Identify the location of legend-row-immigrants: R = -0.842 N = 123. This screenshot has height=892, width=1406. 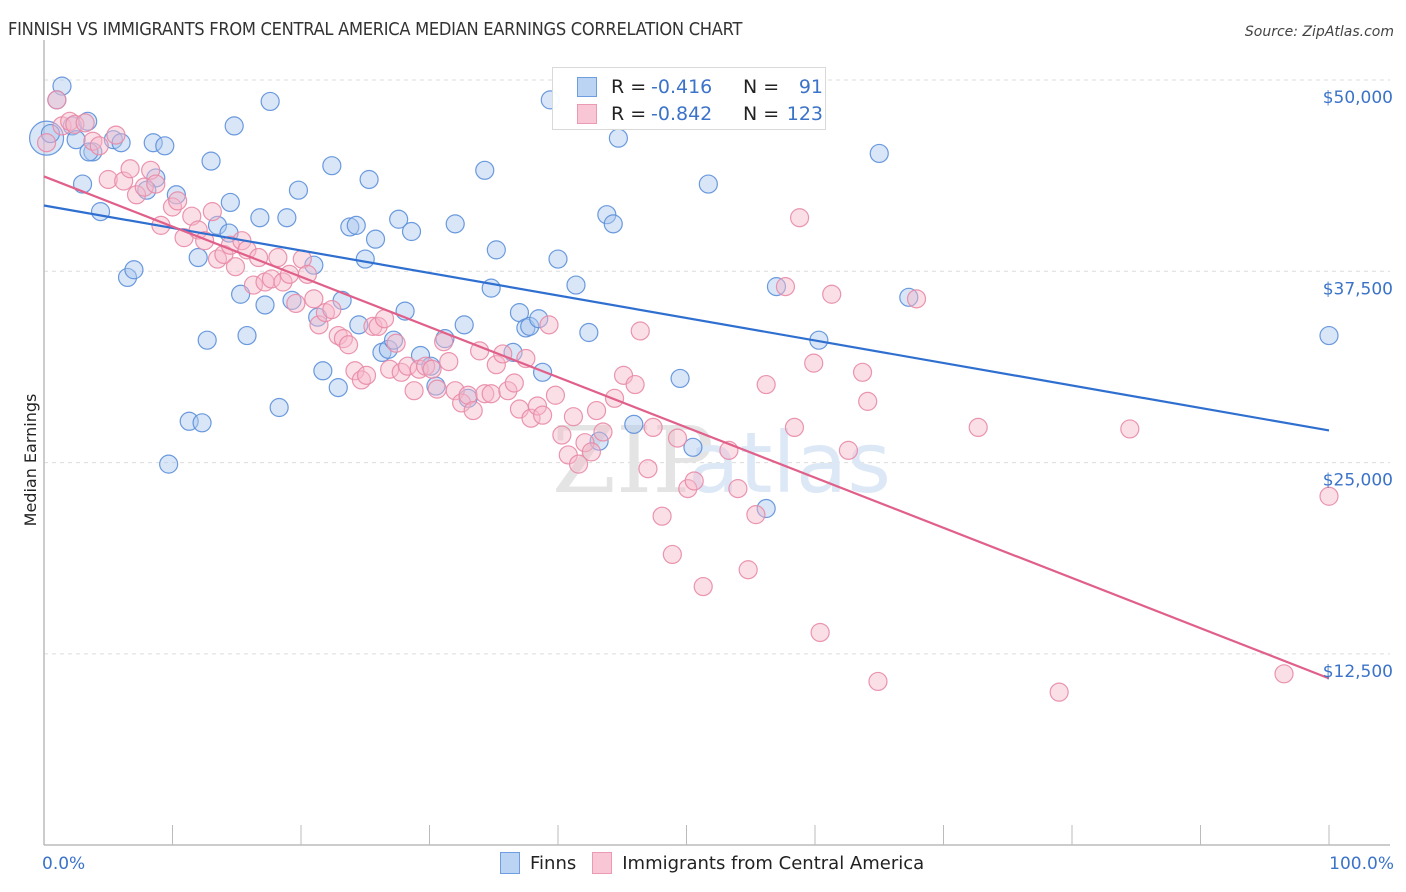
(700, 114).